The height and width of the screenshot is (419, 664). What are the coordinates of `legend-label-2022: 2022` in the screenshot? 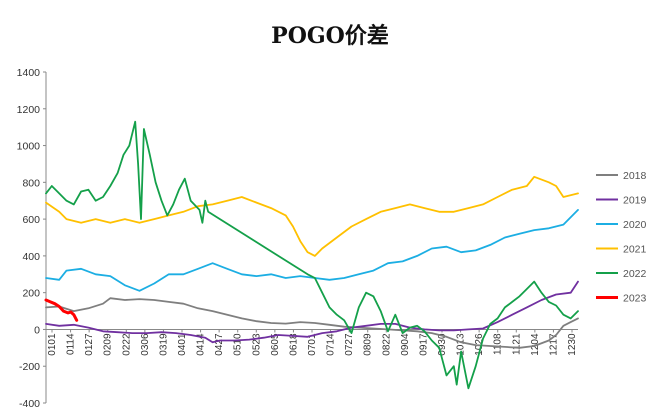 It's located at (635, 274).